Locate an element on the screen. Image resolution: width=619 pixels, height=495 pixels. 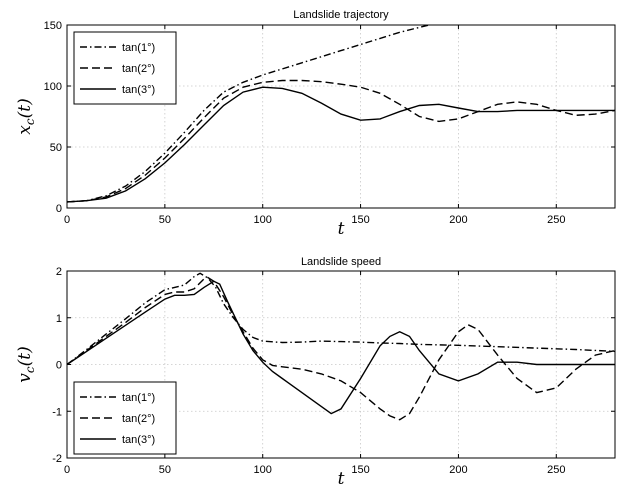
y-tick-label: 50 is located at coordinates (56, 148).